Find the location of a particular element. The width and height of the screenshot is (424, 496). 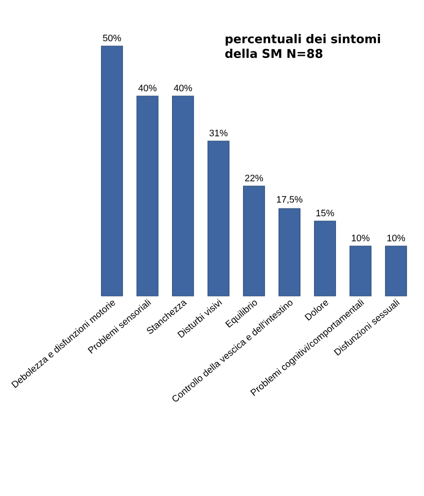

data-label: 15% is located at coordinates (325, 213).